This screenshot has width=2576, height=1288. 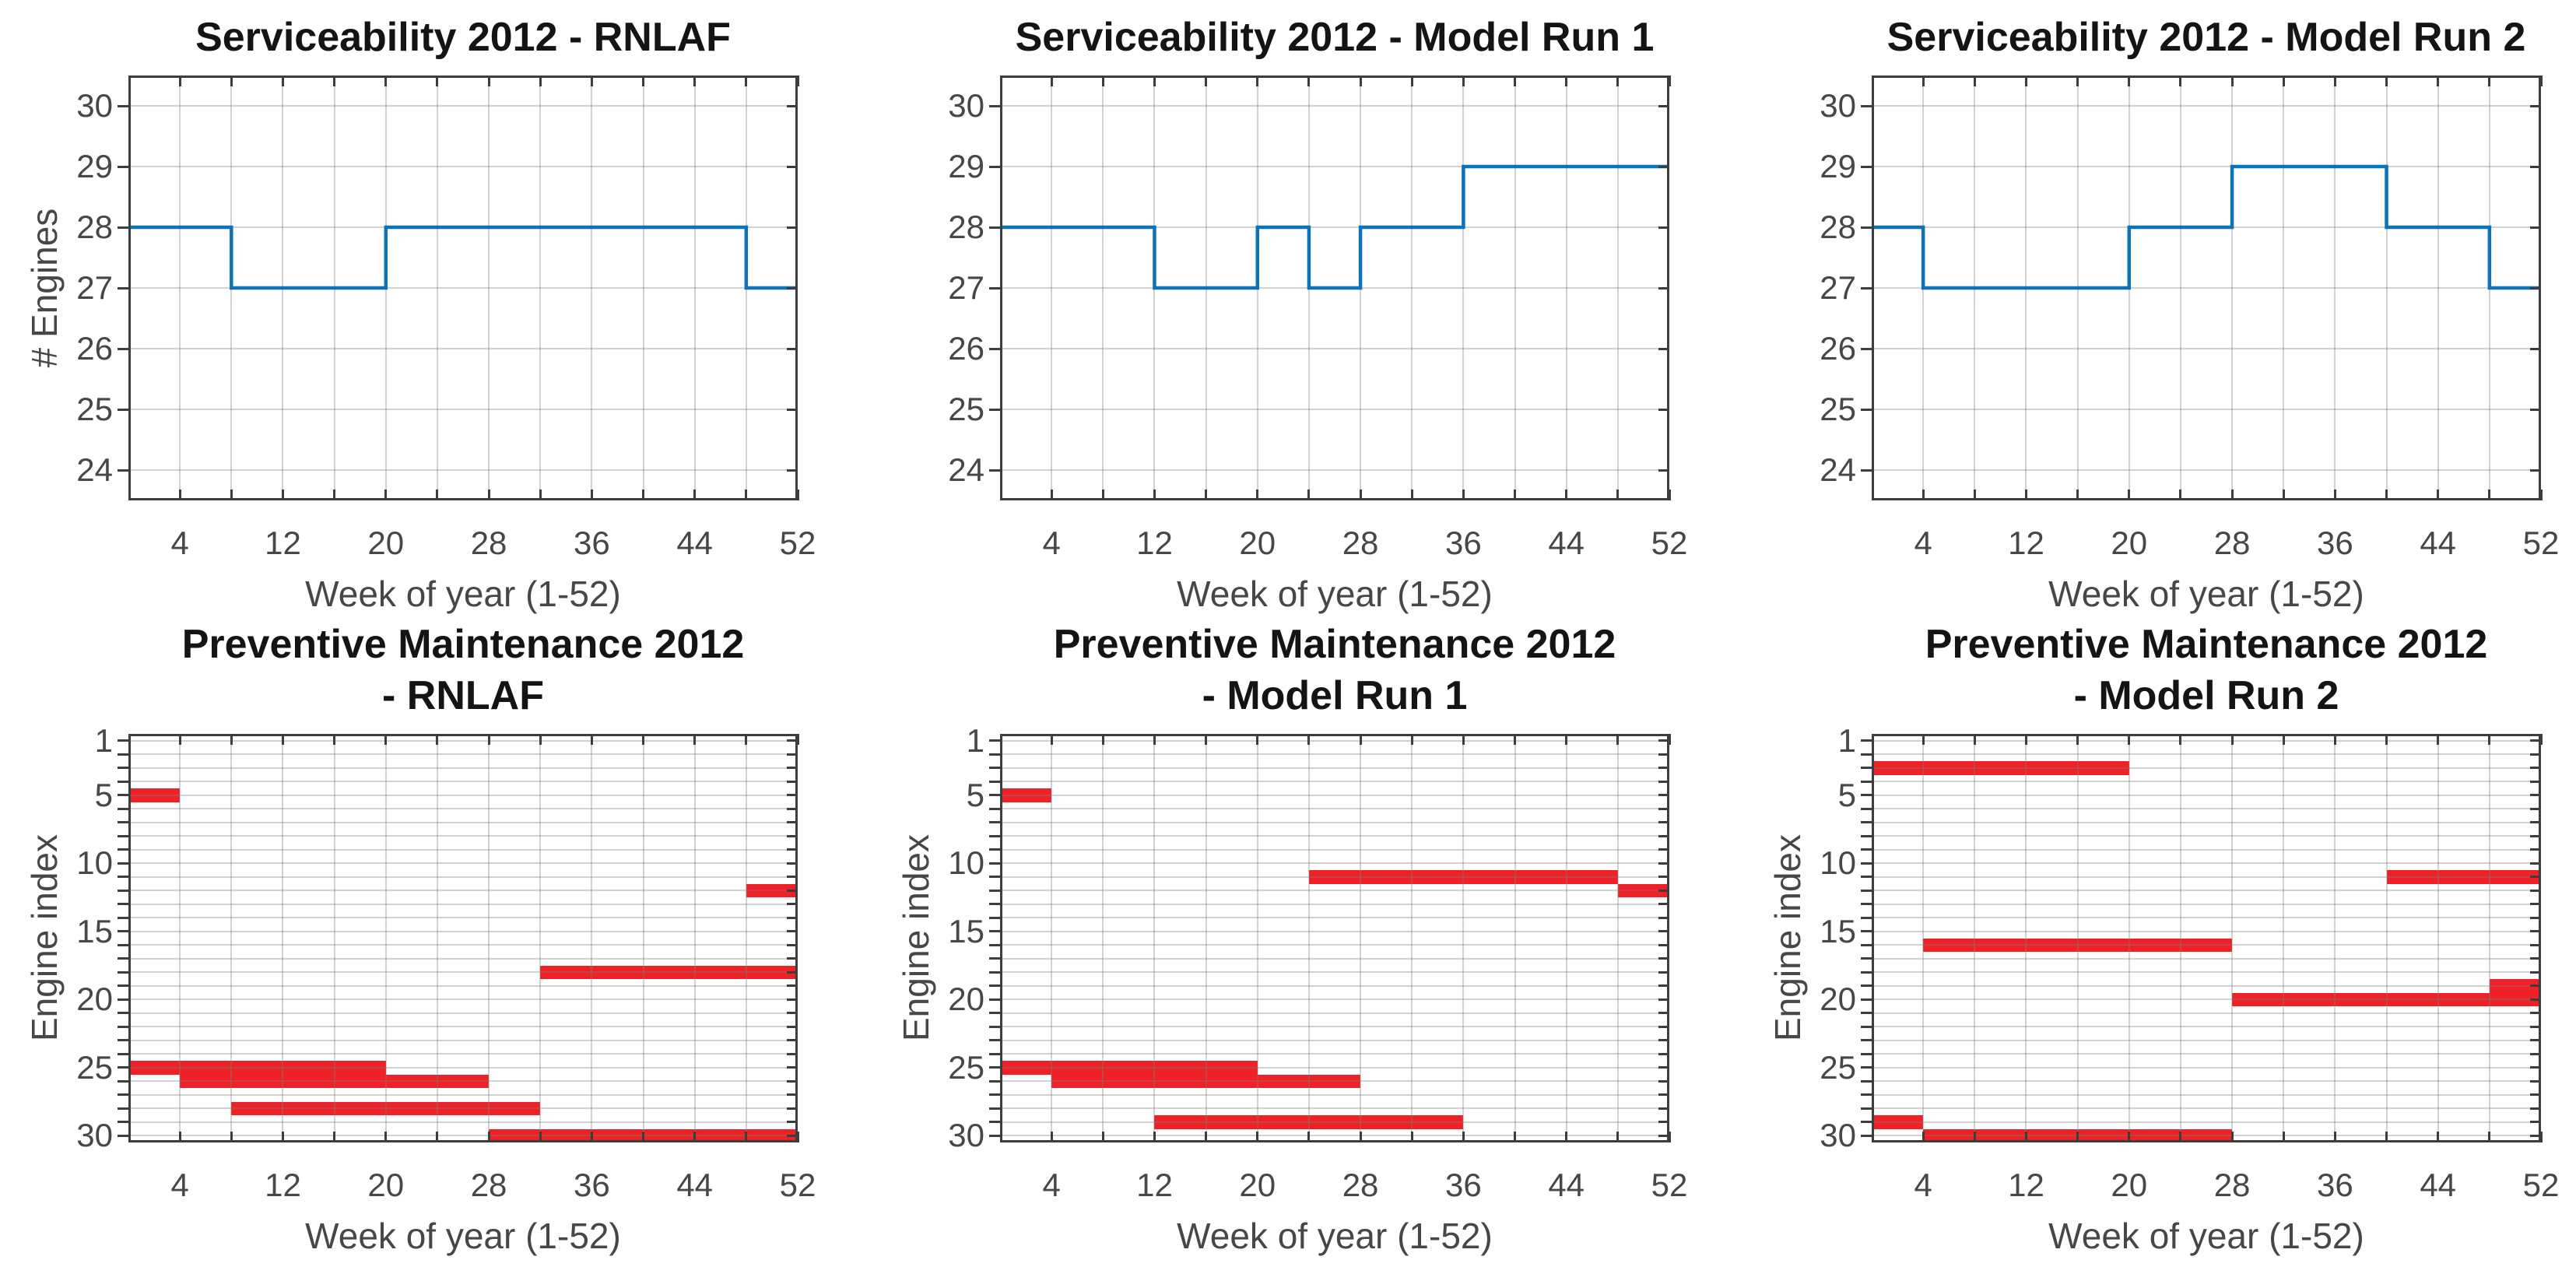 I want to click on x-tick-label: 36, so click(x=1464, y=1185).